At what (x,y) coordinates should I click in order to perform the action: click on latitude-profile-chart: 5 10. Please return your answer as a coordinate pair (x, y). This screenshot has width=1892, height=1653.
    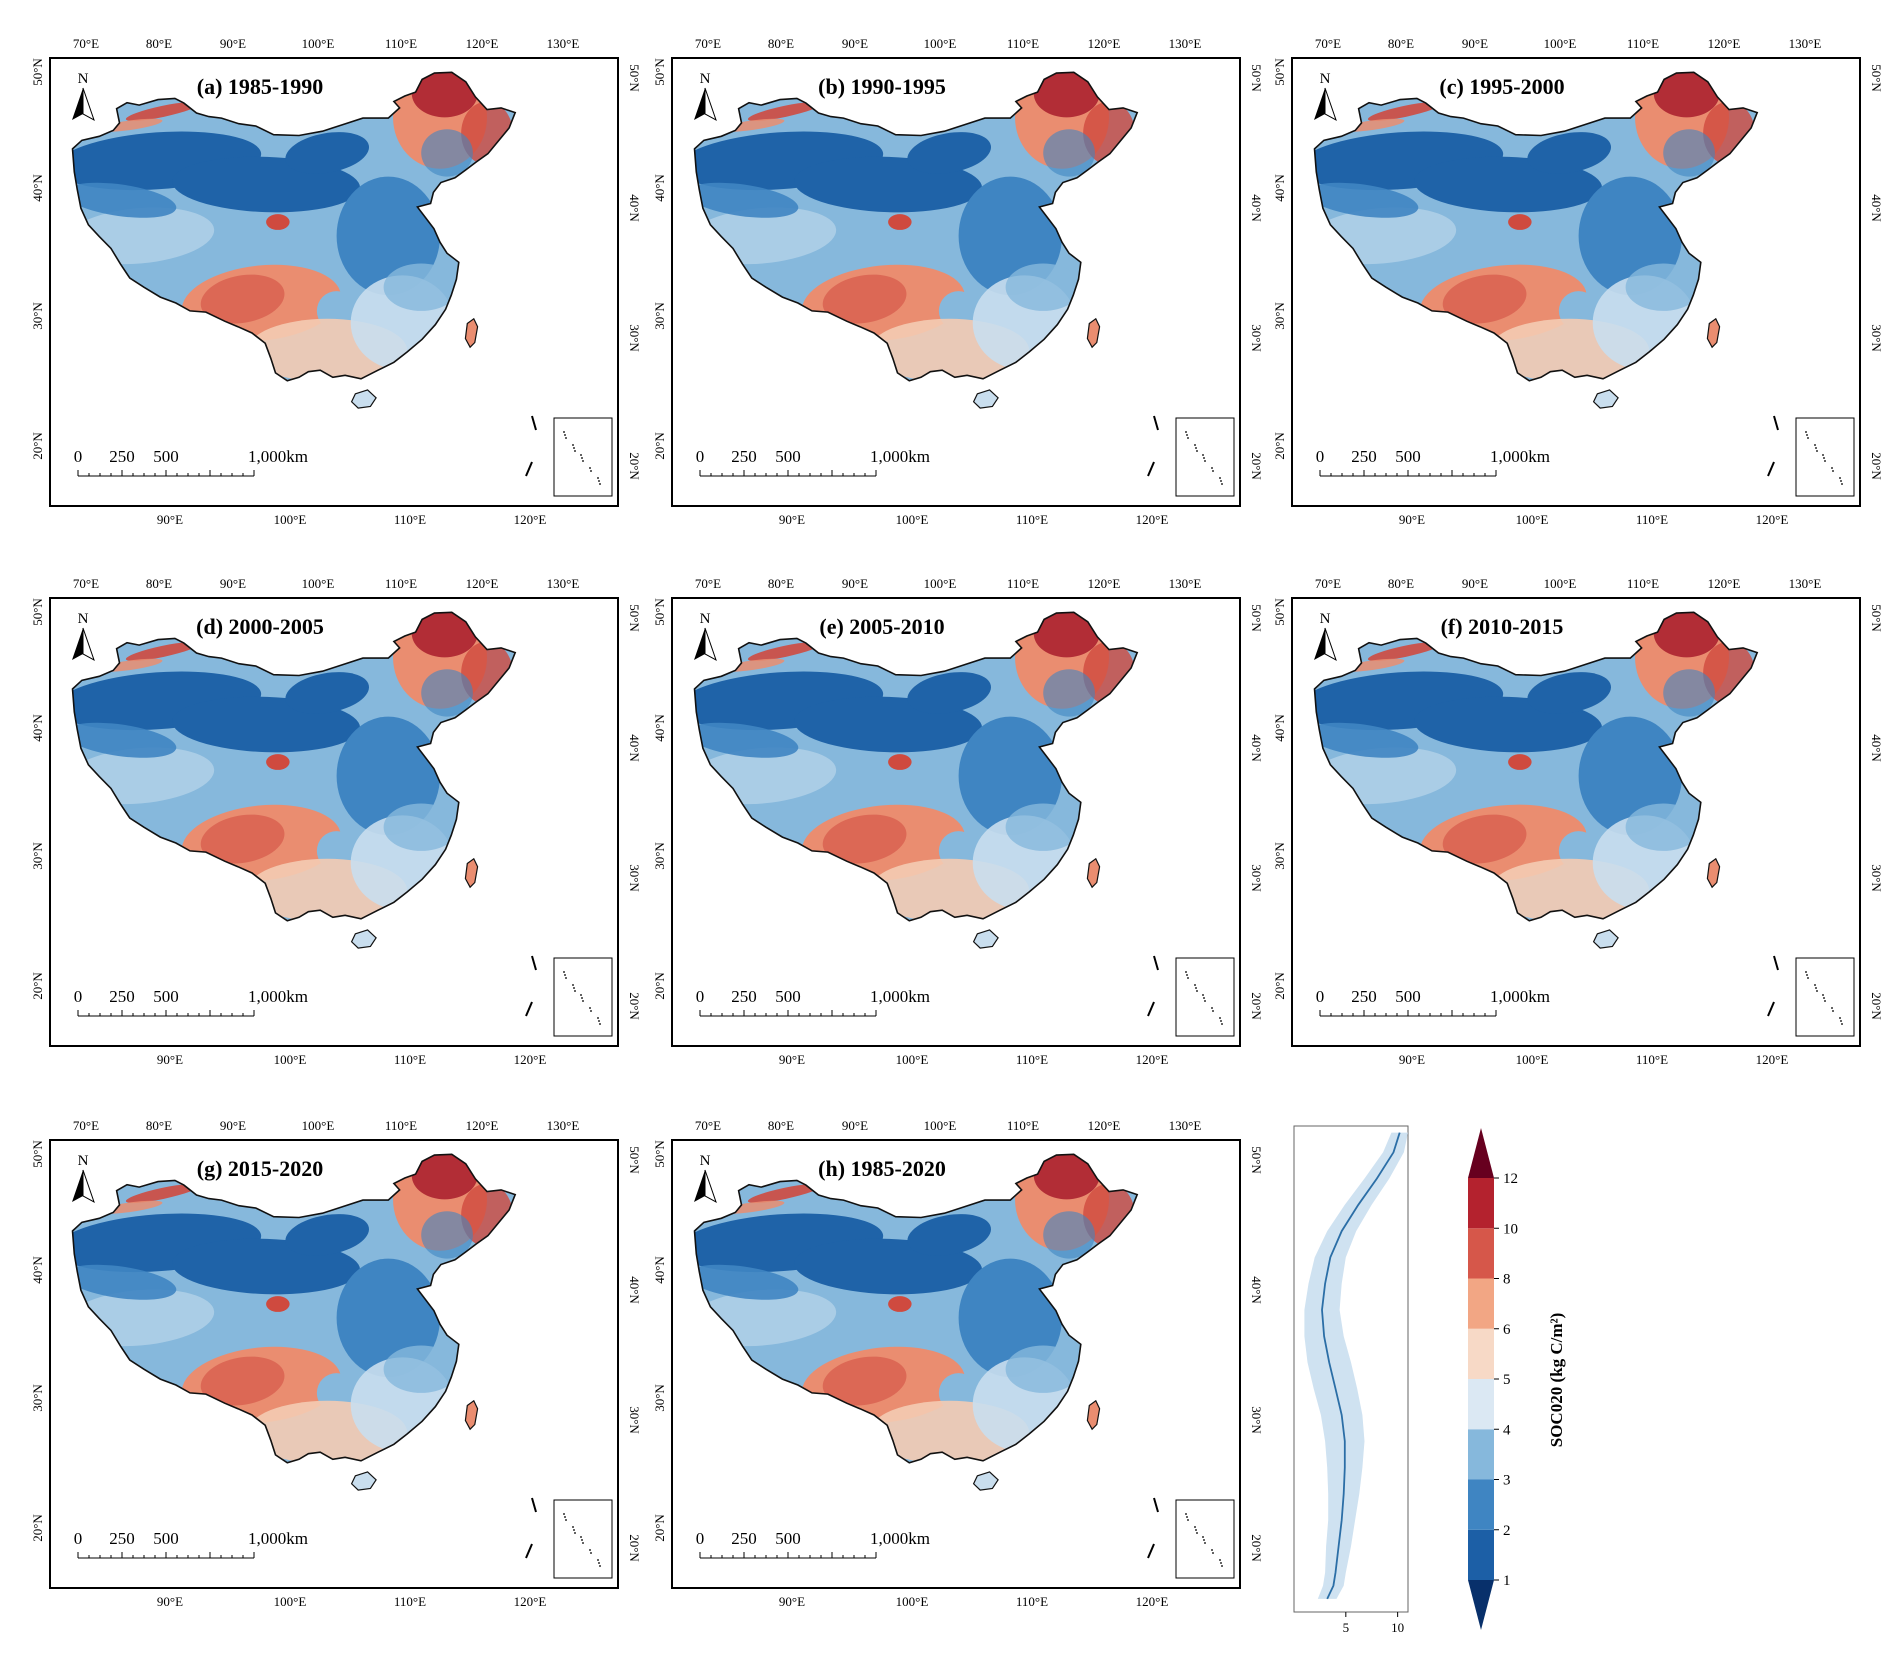
    Looking at the image, I should click on (1351, 1380).